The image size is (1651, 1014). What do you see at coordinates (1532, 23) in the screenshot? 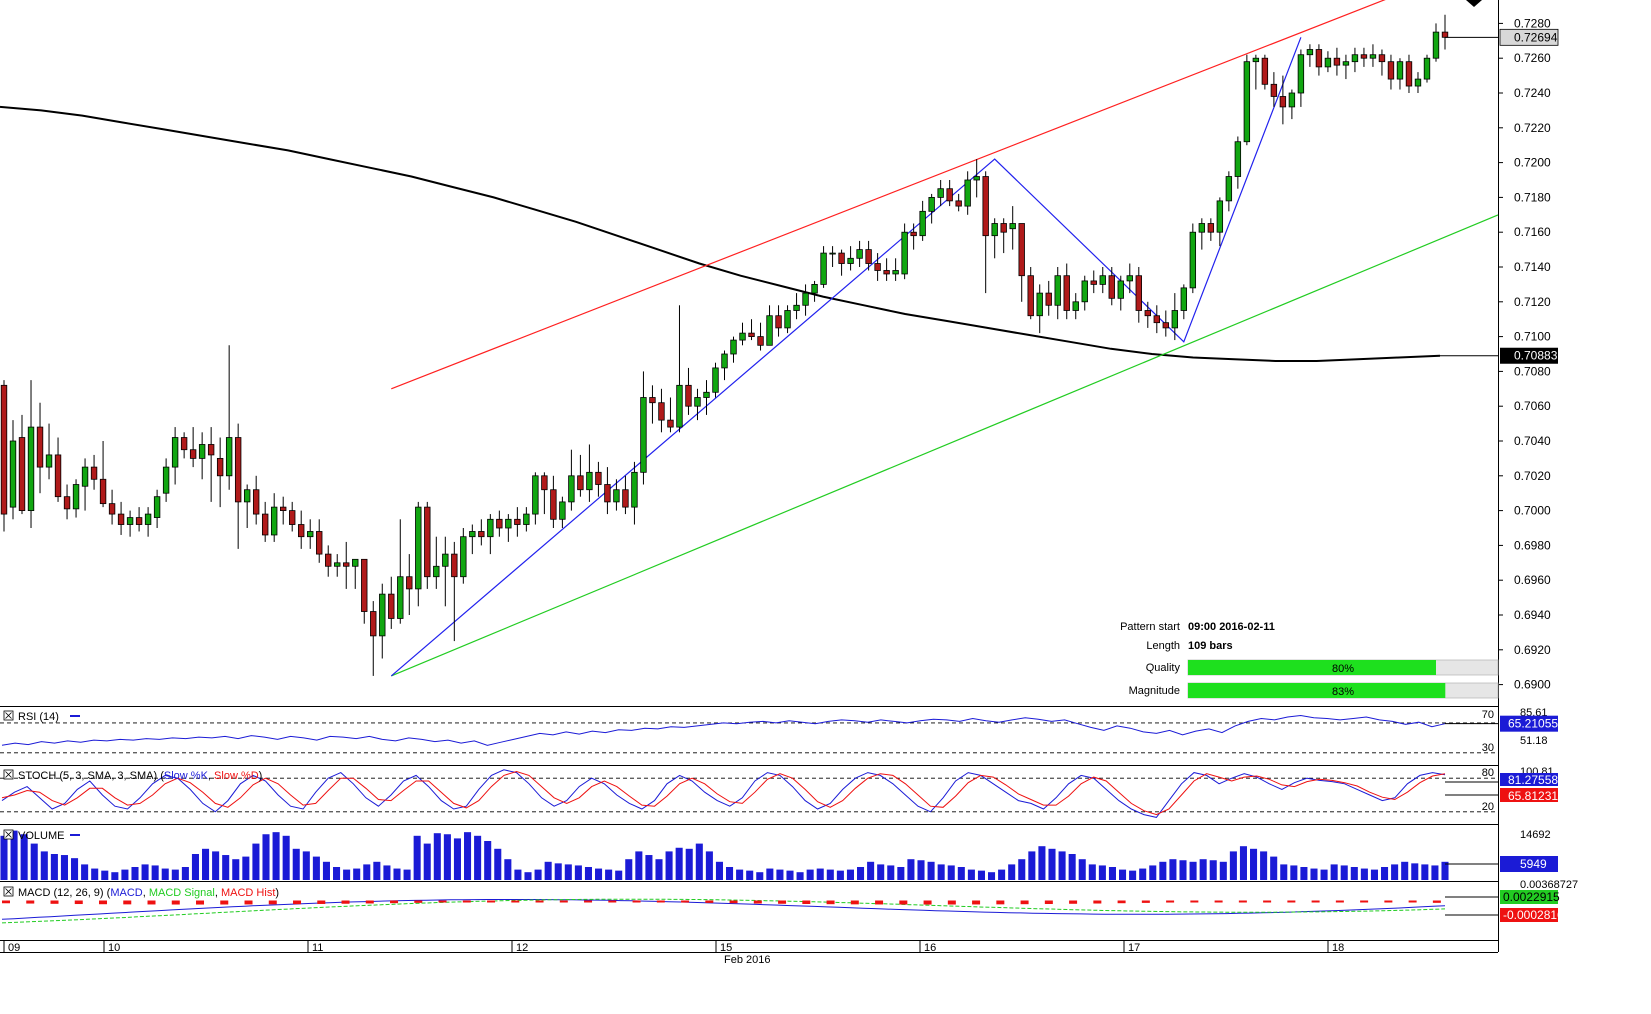
I see `price-tick-label: 0.7280` at bounding box center [1532, 23].